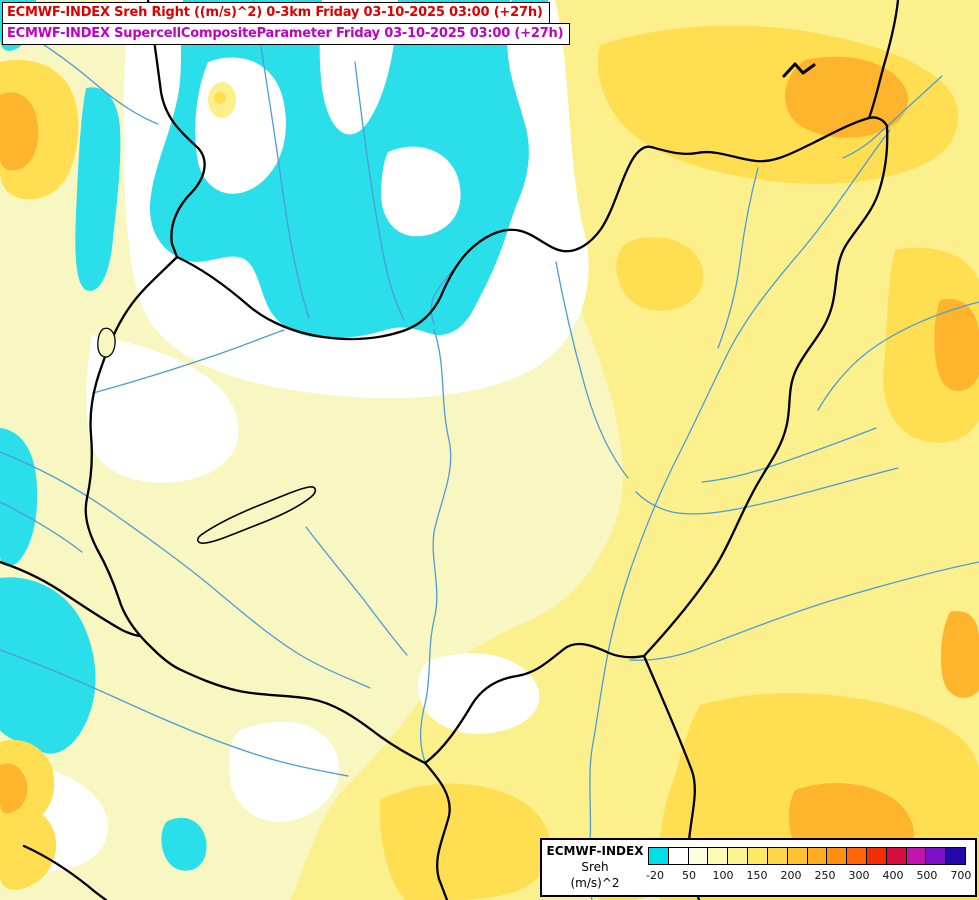 The height and width of the screenshot is (900, 979). I want to click on border-croatia-bosnia, so click(65, 872).